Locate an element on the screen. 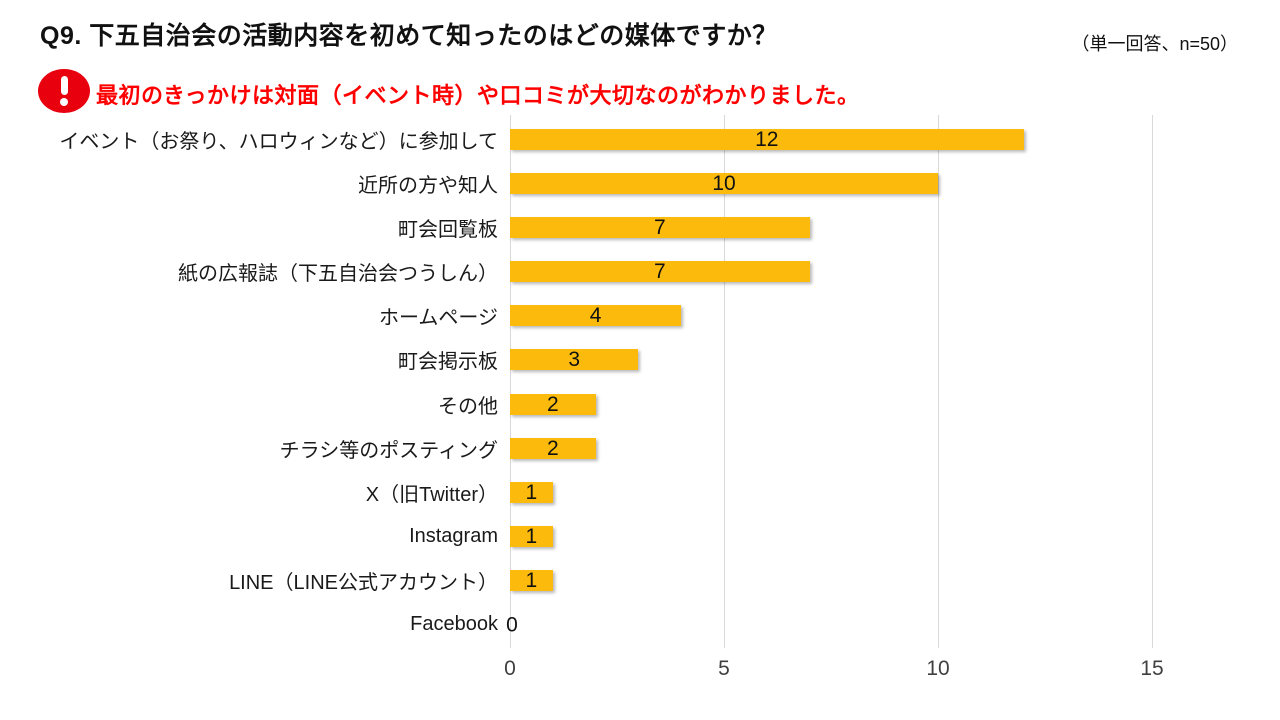 The image size is (1280, 720). value-label: 4 is located at coordinates (595, 316).